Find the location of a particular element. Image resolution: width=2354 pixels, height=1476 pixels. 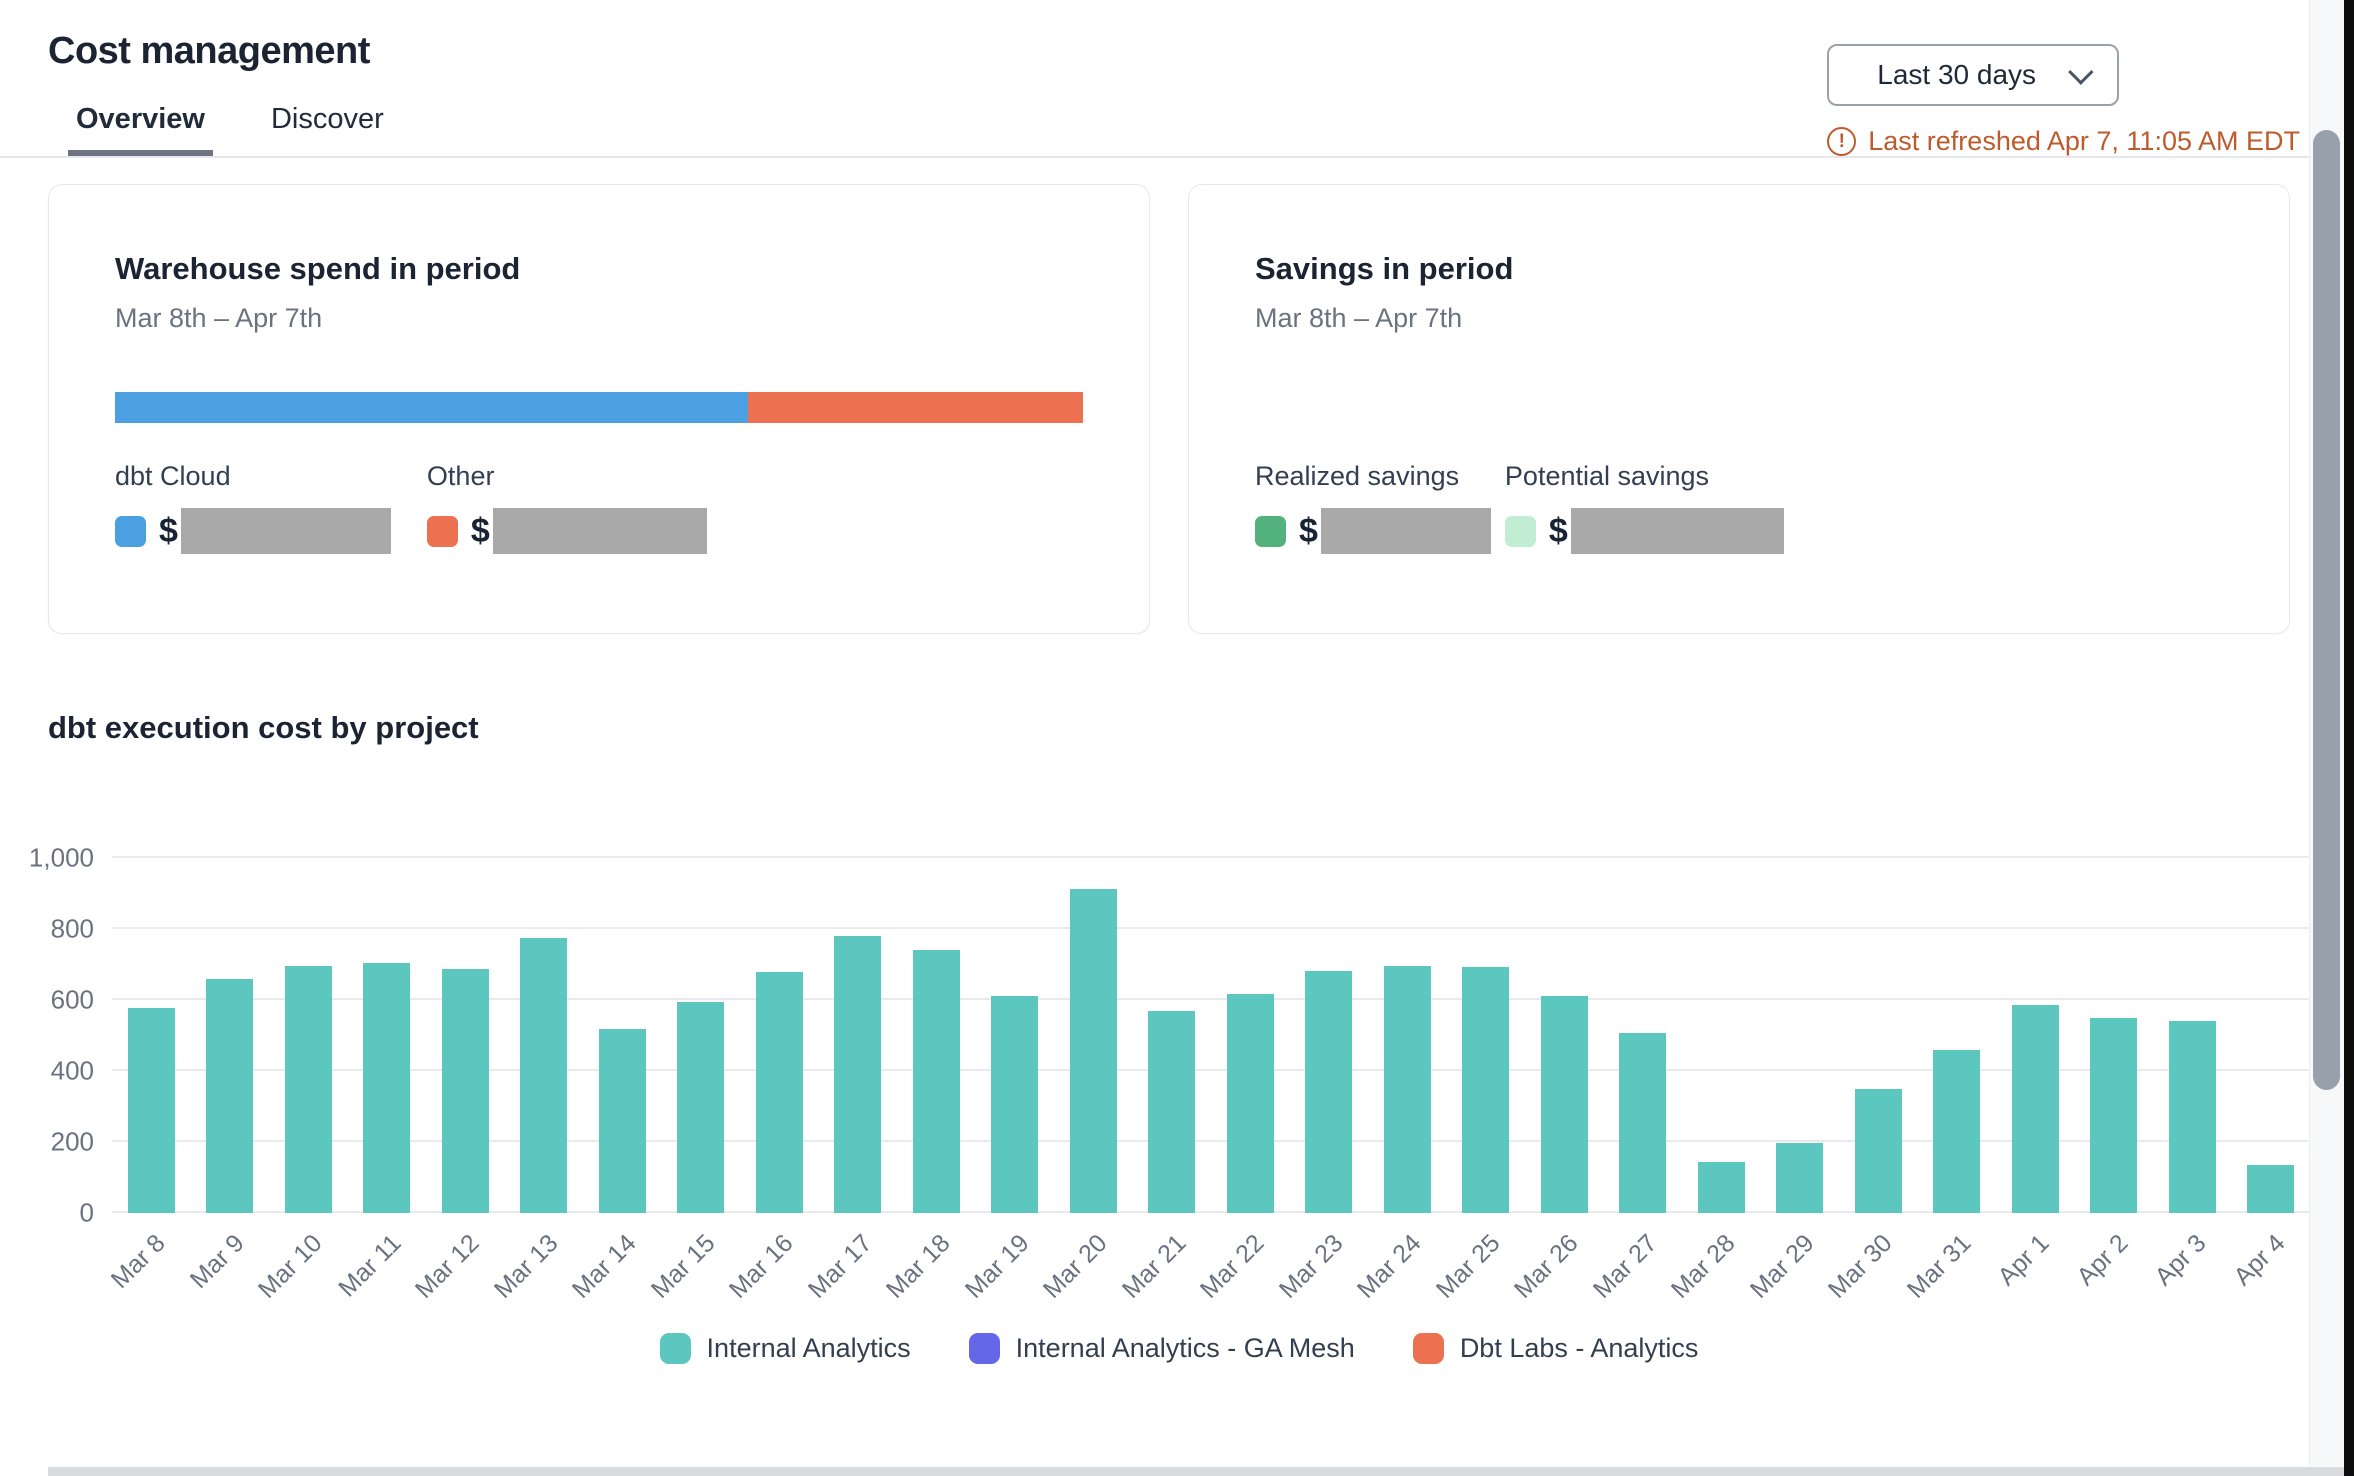

money-group: dbt Cloud $ is located at coordinates (253, 507).